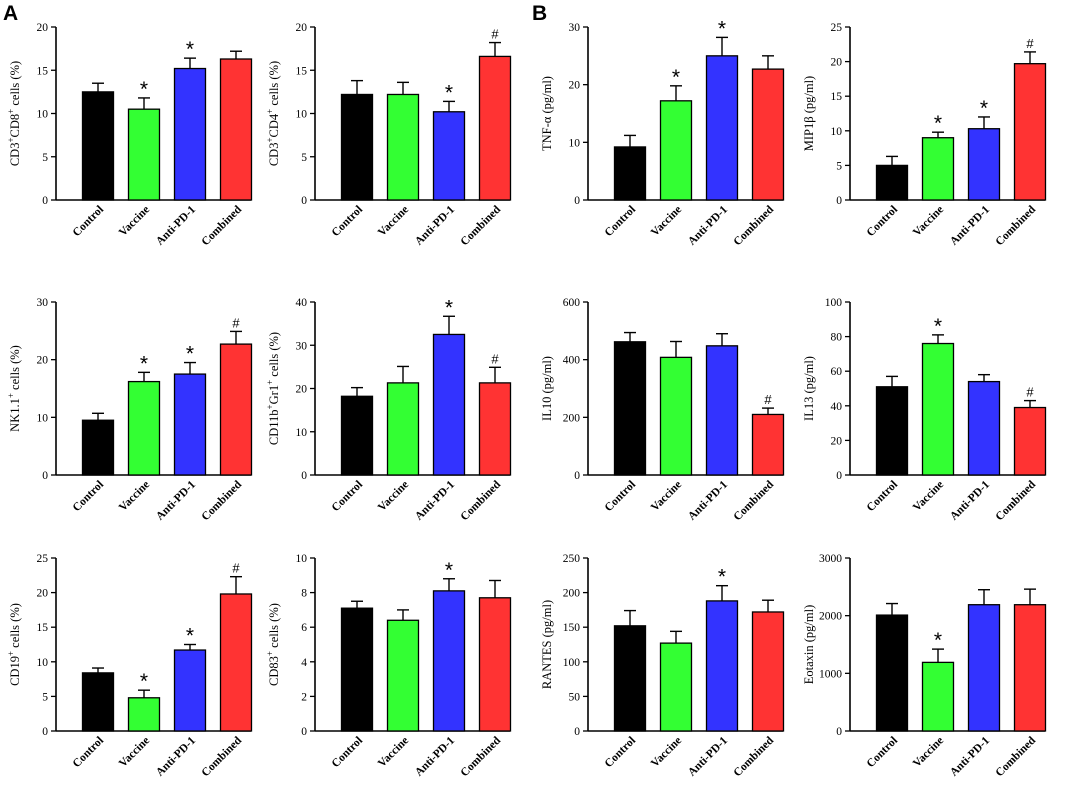 The image size is (1065, 792). I want to click on y-axis-title: IL10 (pg/ml), so click(547, 388).